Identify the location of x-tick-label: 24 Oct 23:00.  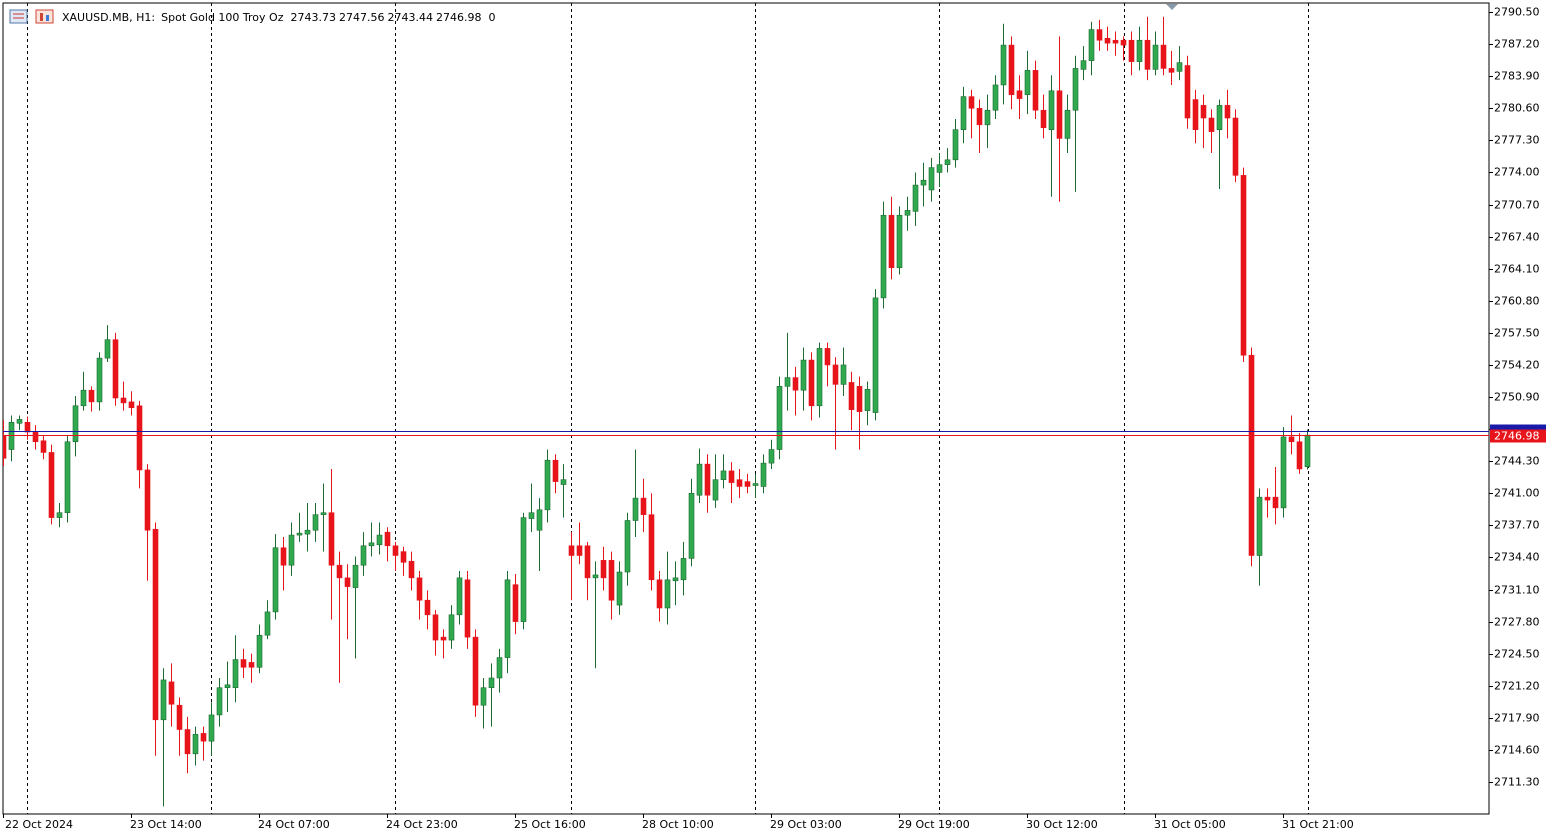
(422, 824).